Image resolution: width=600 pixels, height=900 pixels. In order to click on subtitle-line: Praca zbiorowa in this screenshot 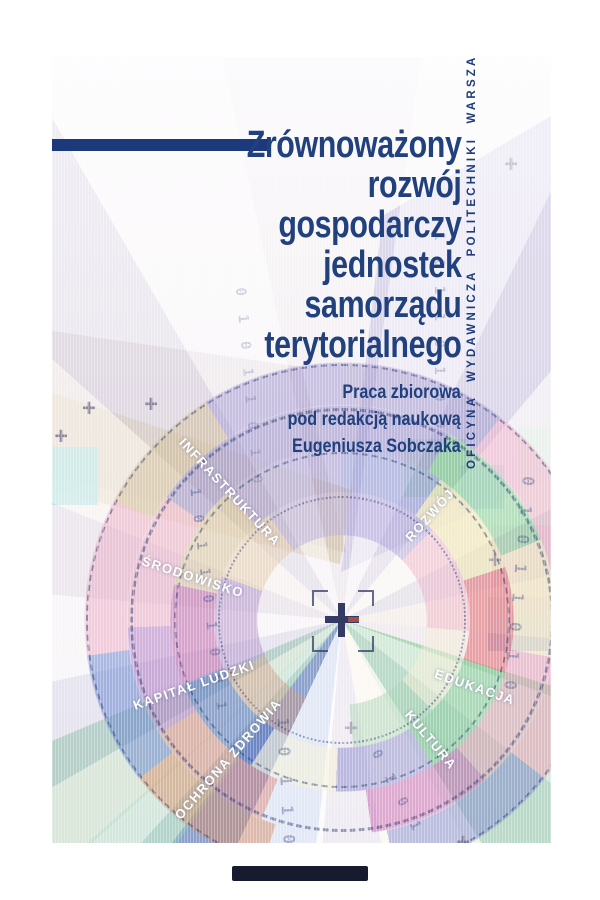, I will do `click(401, 392)`.